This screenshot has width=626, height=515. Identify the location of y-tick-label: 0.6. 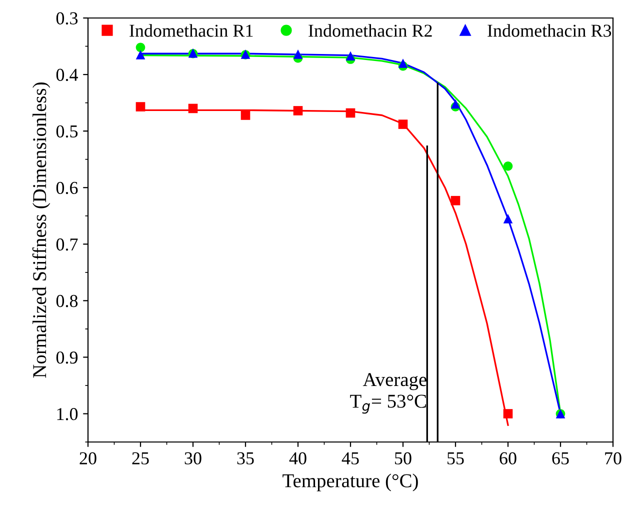
(67, 188).